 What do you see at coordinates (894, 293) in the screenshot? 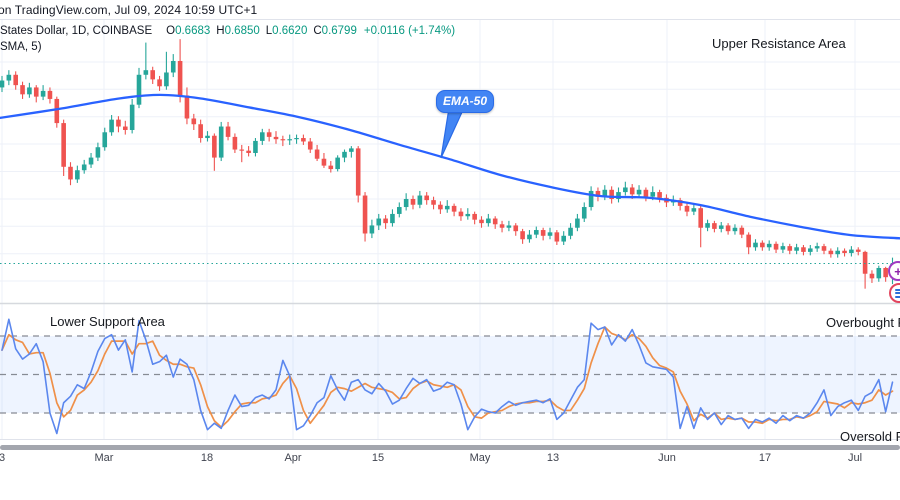
I see `flag-lines-icon` at bounding box center [894, 293].